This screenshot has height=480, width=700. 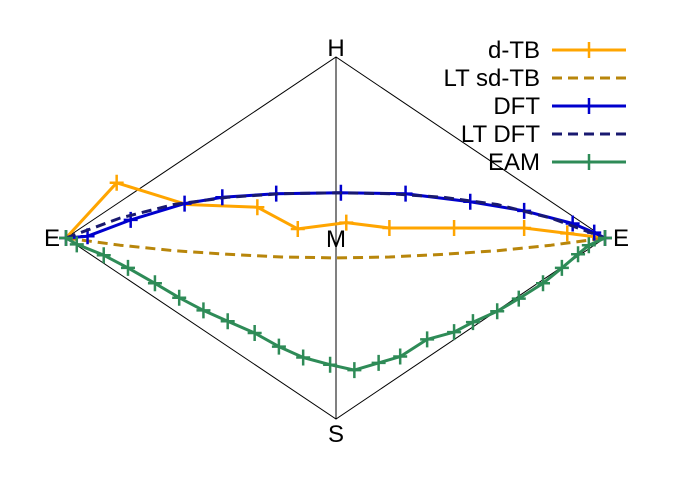 What do you see at coordinates (516, 106) in the screenshot?
I see `legend-label: DFT` at bounding box center [516, 106].